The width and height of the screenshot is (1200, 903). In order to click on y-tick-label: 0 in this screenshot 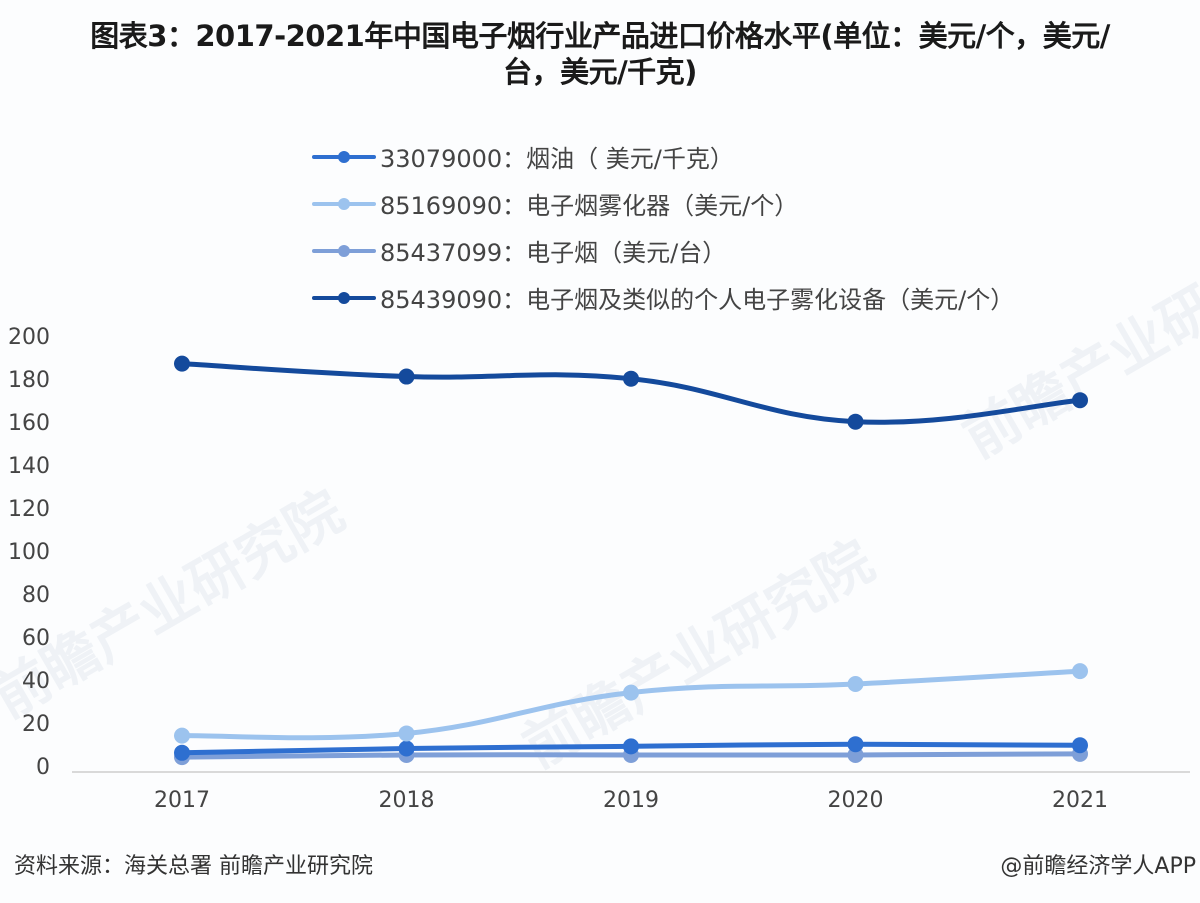, I will do `click(43, 767)`.